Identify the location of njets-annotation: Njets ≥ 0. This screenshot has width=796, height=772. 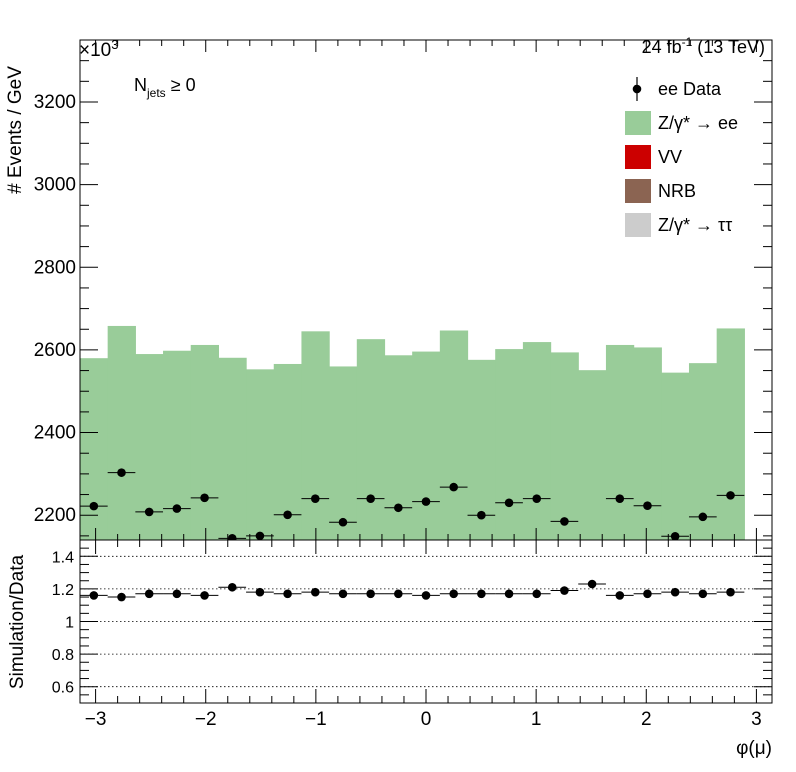
(165, 87).